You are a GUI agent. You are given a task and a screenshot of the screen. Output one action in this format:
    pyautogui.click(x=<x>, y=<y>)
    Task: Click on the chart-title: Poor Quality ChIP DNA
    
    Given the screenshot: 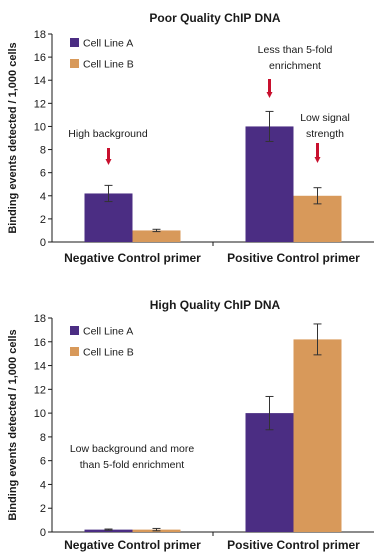 What is the action you would take?
    pyautogui.click(x=214, y=18)
    